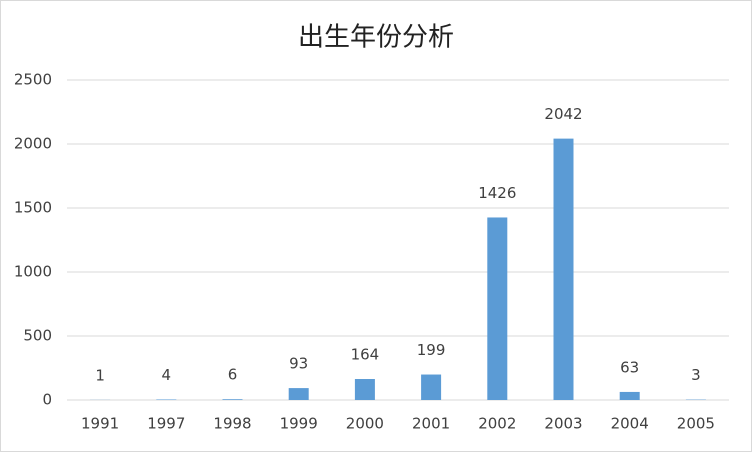 The height and width of the screenshot is (452, 752). Describe the element at coordinates (431, 424) in the screenshot. I see `x-tick-label: 2001` at that location.